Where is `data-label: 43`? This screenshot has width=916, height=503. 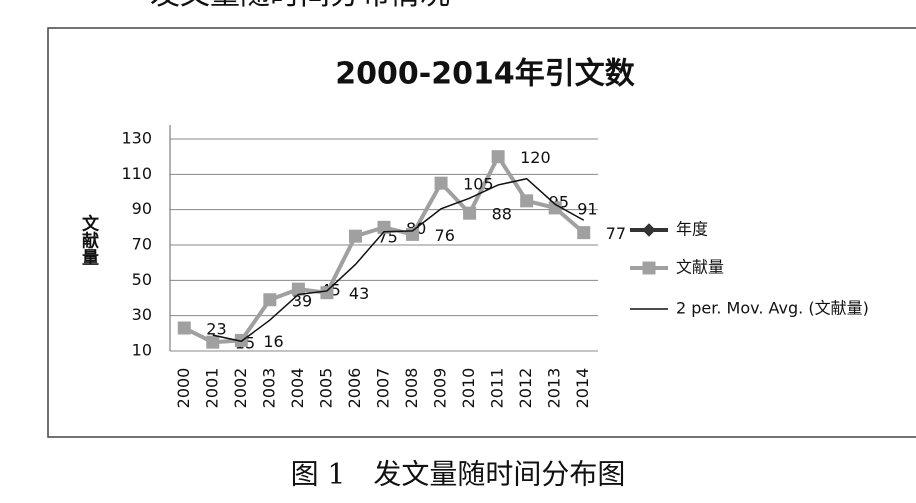
data-label: 43 is located at coordinates (359, 293).